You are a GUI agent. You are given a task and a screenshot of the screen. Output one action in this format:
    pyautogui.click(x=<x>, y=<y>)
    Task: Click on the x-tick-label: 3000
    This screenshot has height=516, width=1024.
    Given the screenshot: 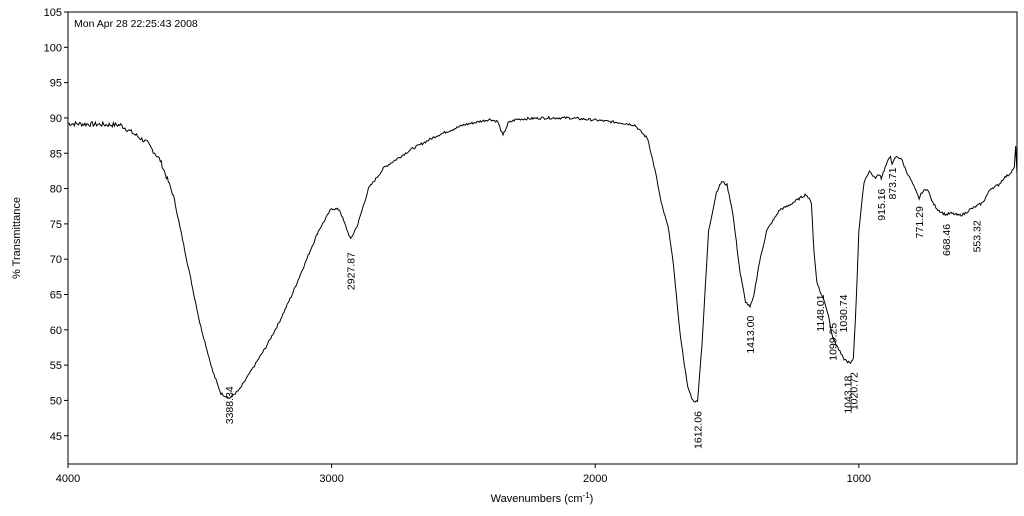 What is the action you would take?
    pyautogui.click(x=331, y=479)
    